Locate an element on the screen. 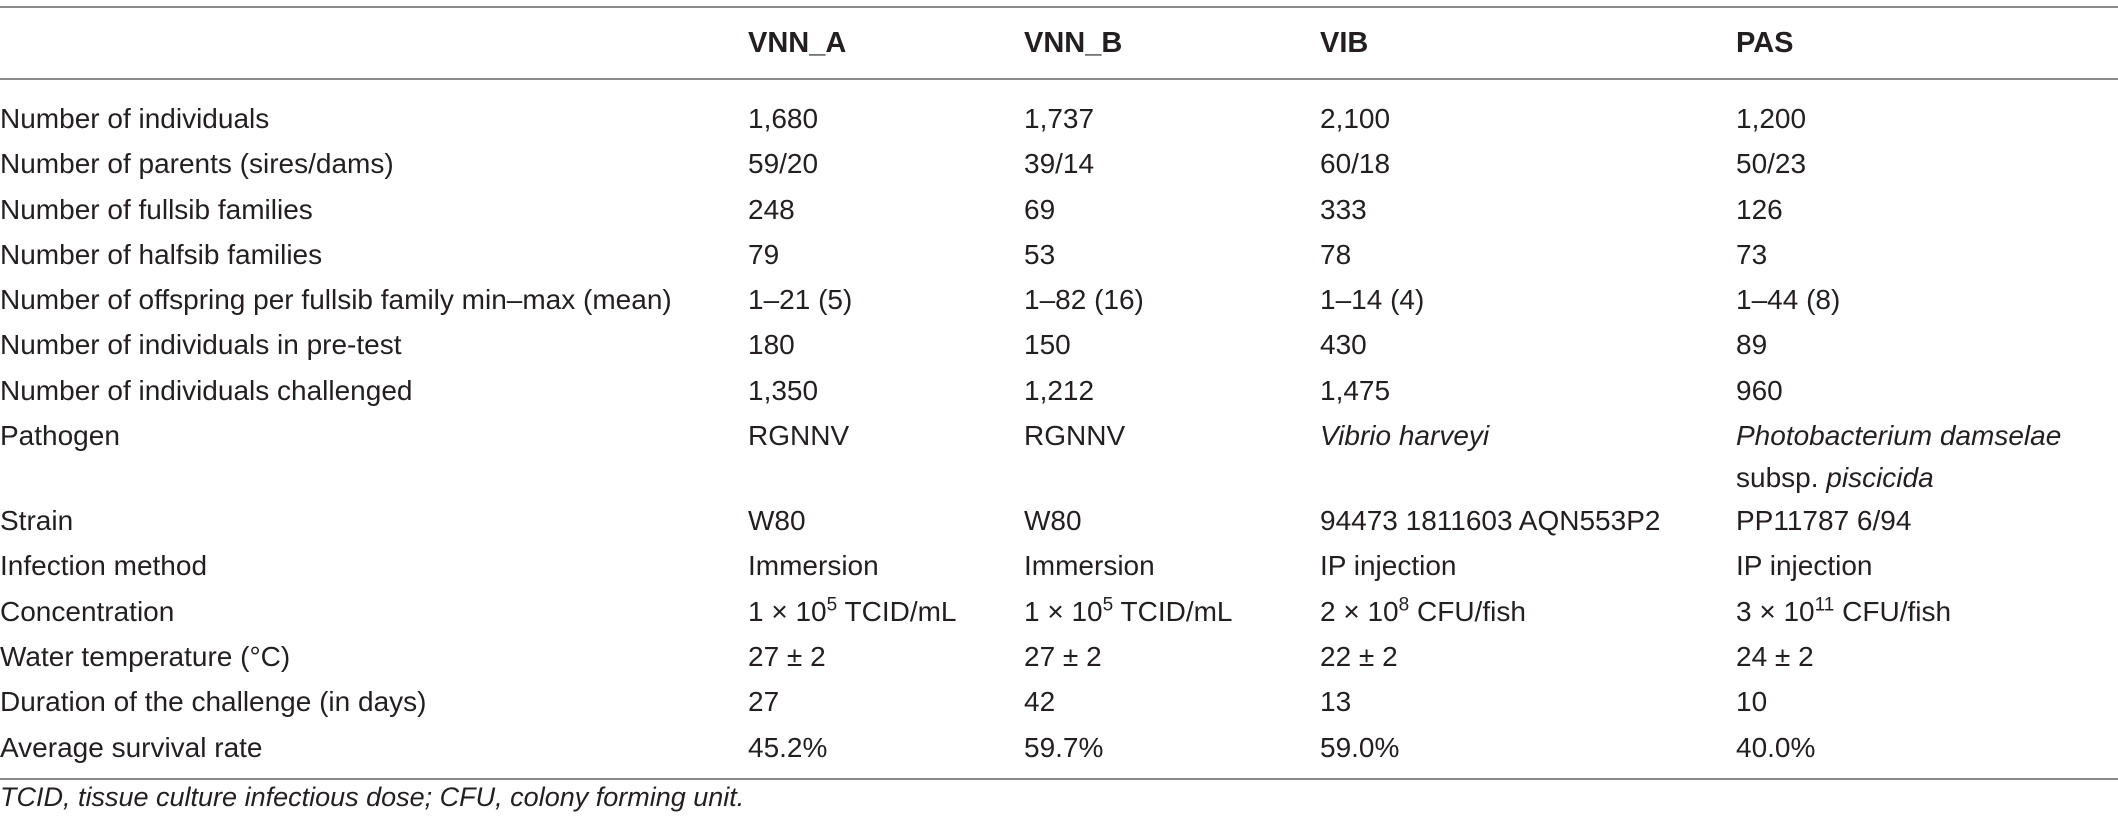 The width and height of the screenshot is (2118, 822). subspecies-name: piscicida is located at coordinates (1880, 478).